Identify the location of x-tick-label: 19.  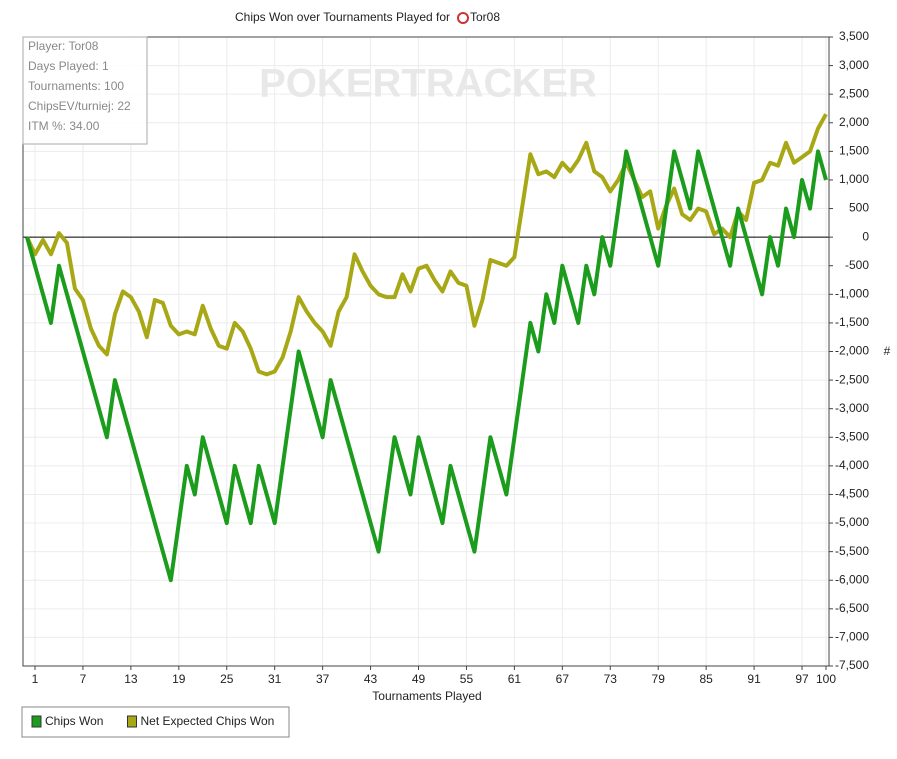
(179, 679).